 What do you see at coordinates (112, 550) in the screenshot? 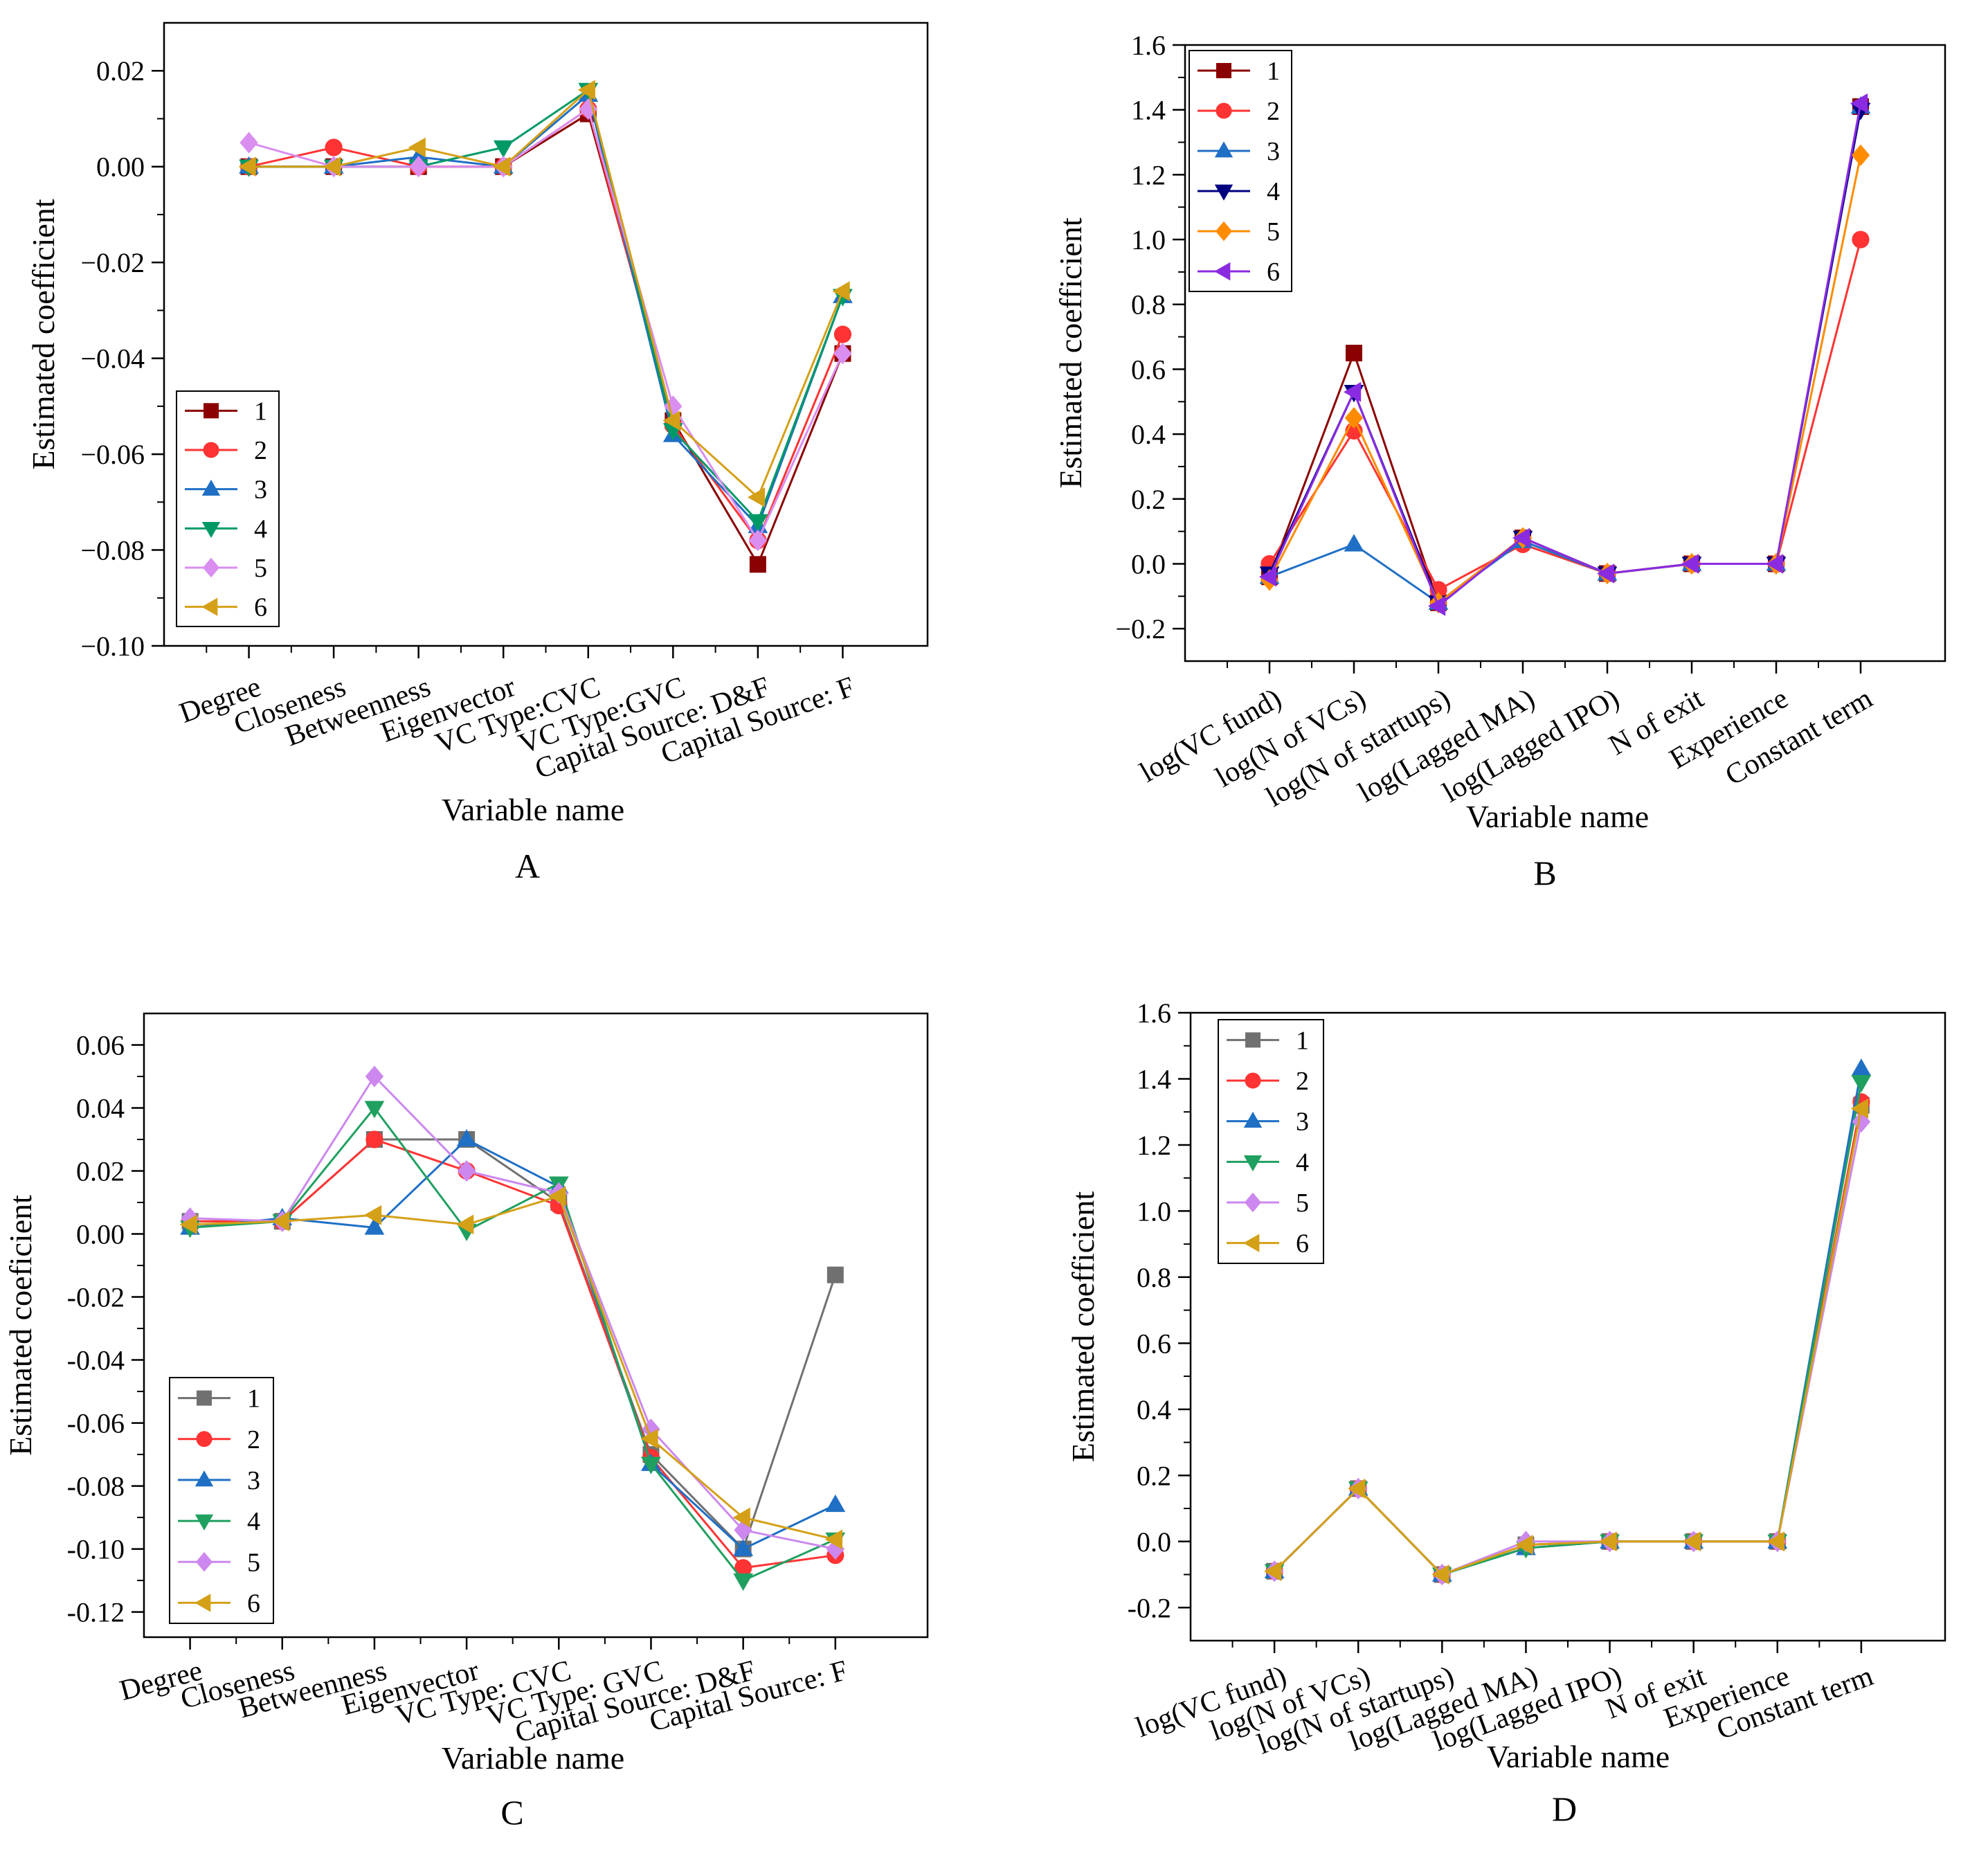
I see `y-tick-label: −0.08` at bounding box center [112, 550].